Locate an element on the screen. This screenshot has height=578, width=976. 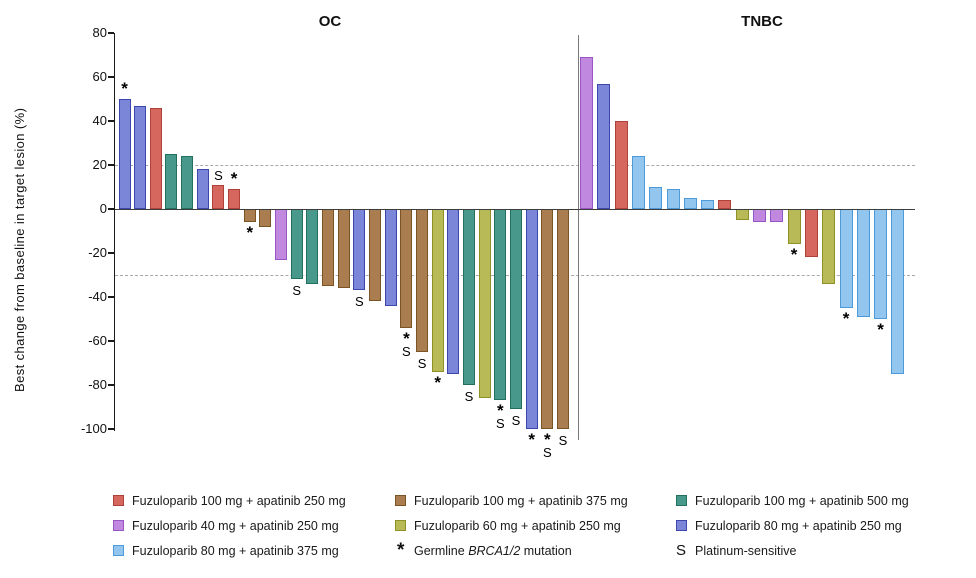
y-tick-label: -20 is located at coordinates (97, 252).